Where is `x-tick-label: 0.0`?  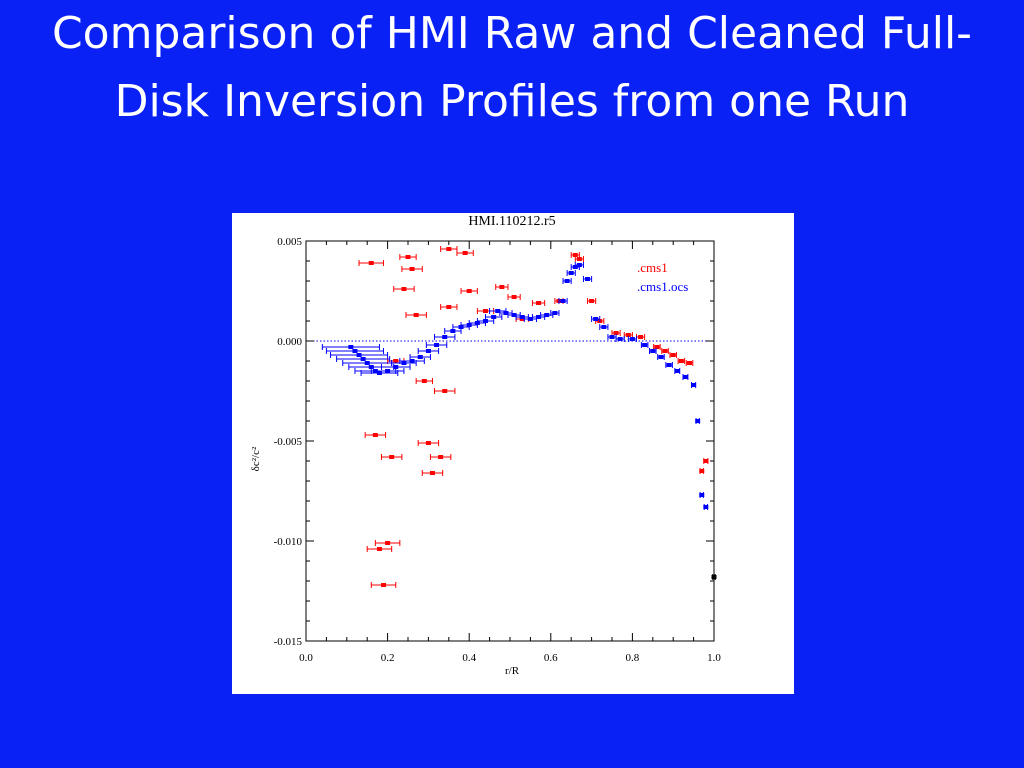 x-tick-label: 0.0 is located at coordinates (306, 658).